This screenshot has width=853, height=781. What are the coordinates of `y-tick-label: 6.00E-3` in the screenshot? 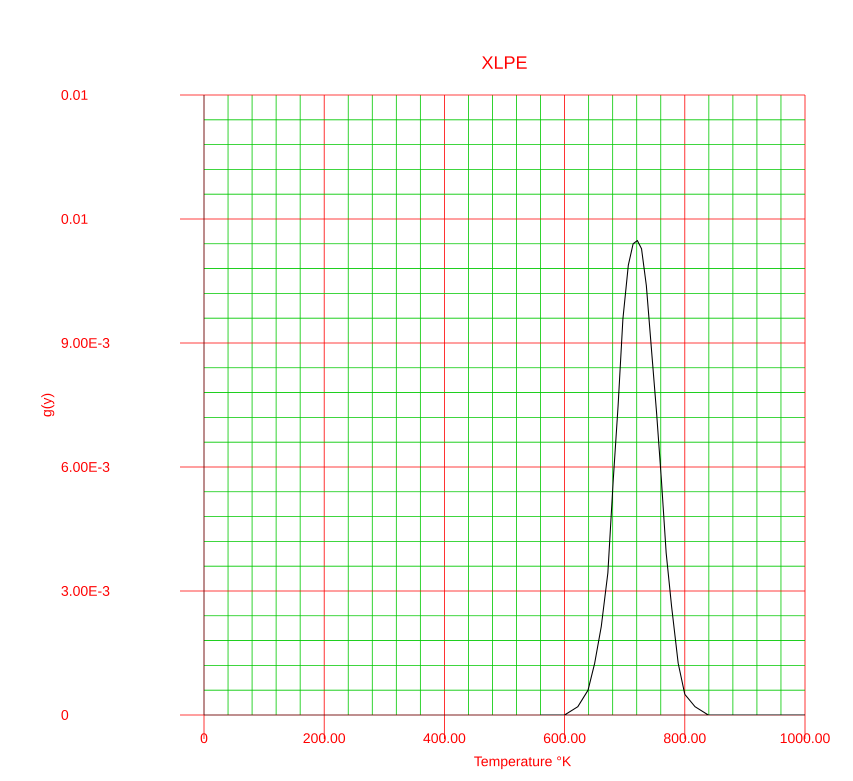 It's located at (86, 467).